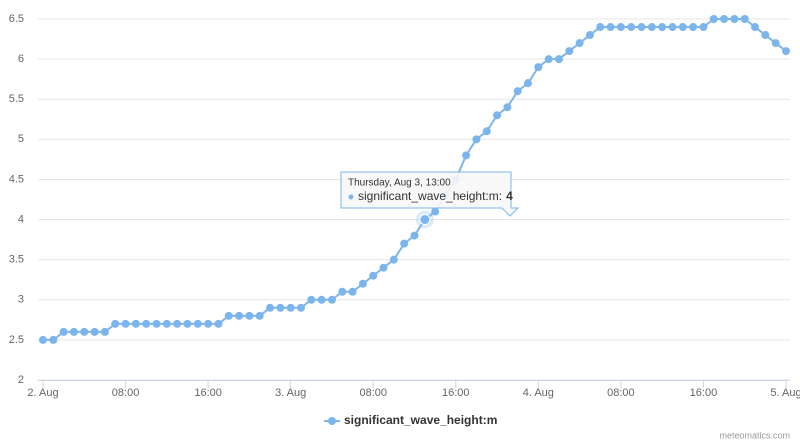 The image size is (800, 444). I want to click on tooltip-label: significant_wave_height:m:, so click(430, 196).